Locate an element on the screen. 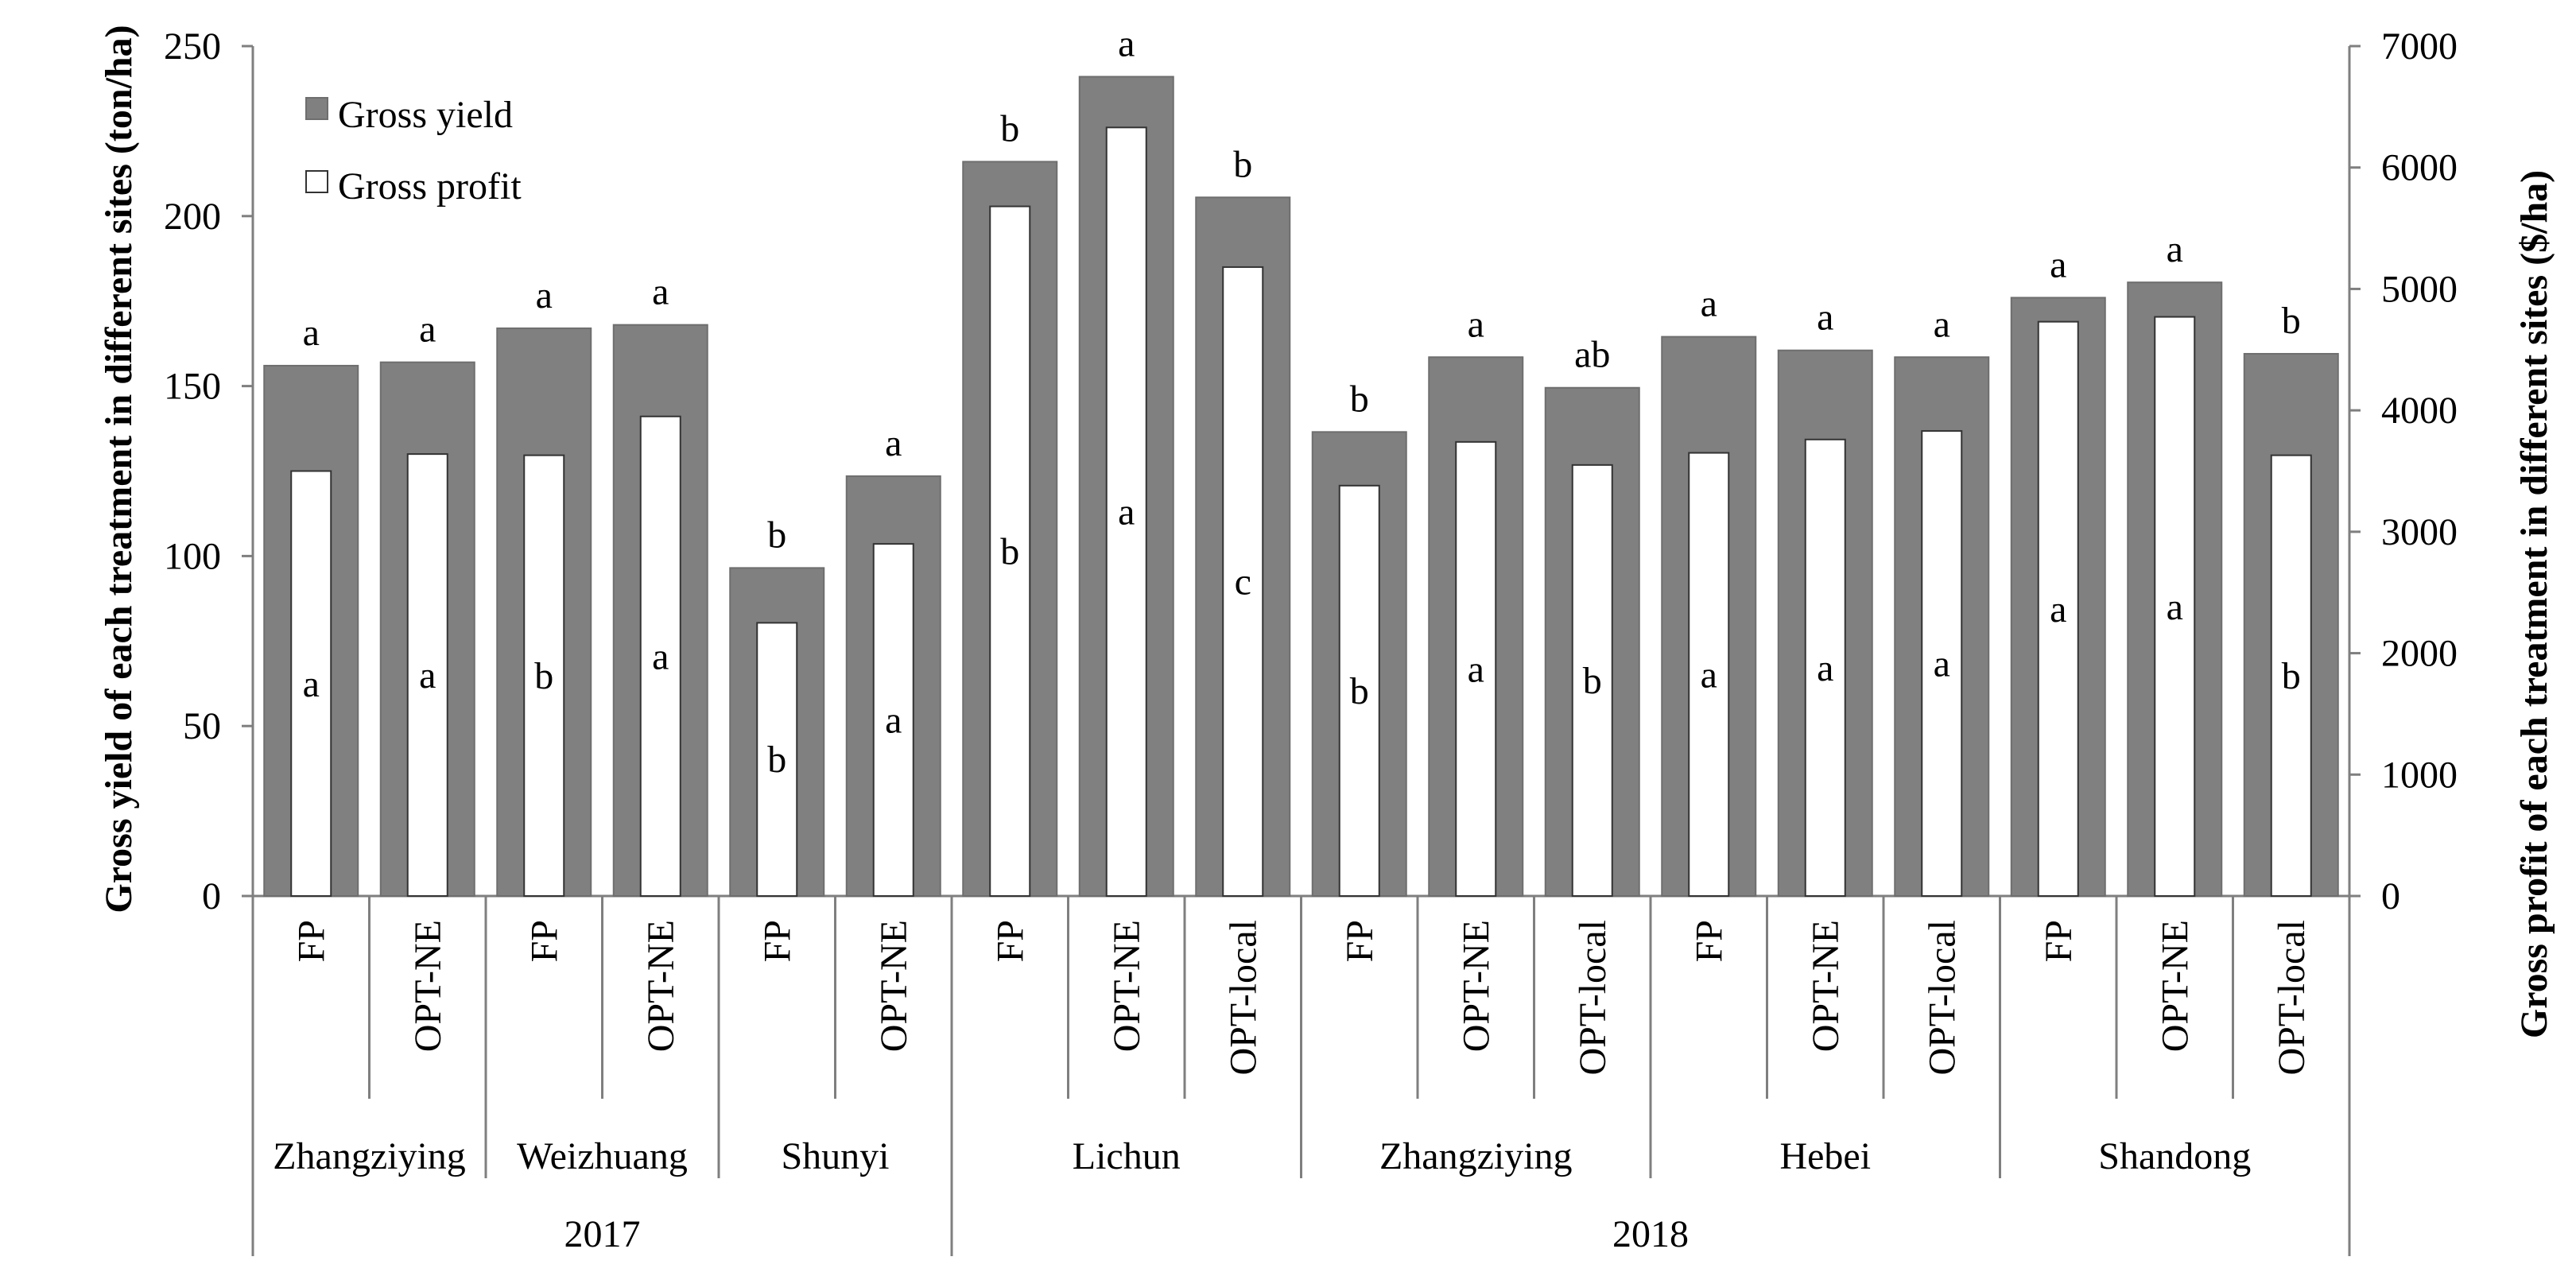 Image resolution: width=2576 pixels, height=1280 pixels. y-tick-label-right: 7000 is located at coordinates (2419, 46).